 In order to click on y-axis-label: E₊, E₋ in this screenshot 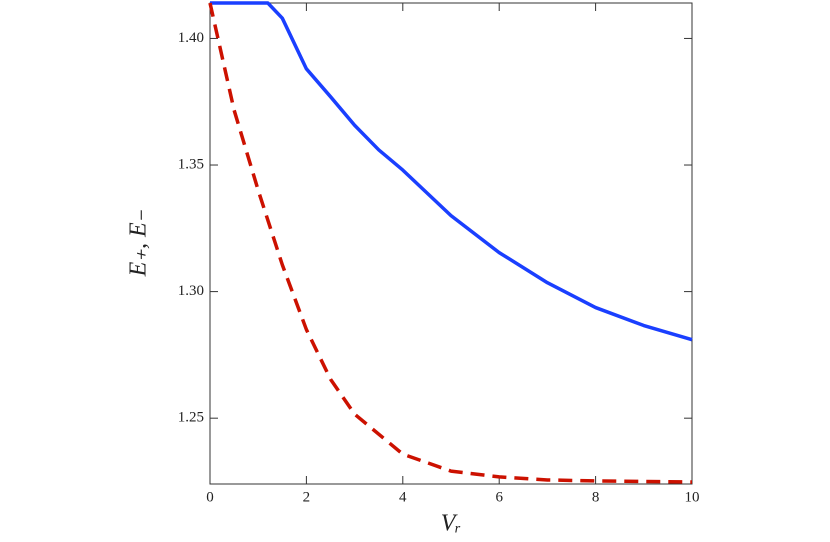, I will do `click(139, 243)`.